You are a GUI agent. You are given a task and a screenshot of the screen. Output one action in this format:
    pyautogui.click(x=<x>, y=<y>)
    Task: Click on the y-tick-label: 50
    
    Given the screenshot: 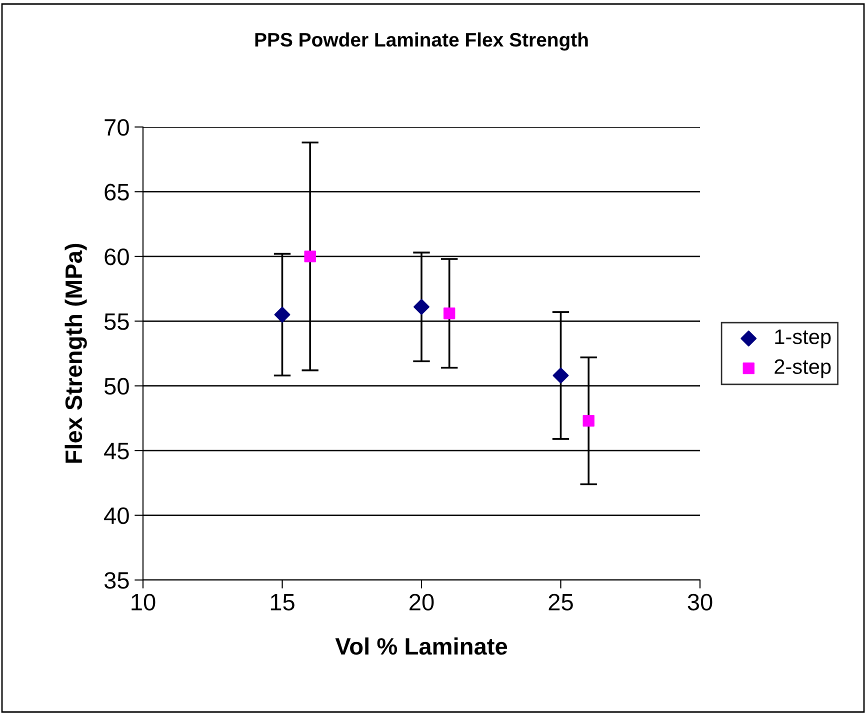 What is the action you would take?
    pyautogui.click(x=116, y=386)
    